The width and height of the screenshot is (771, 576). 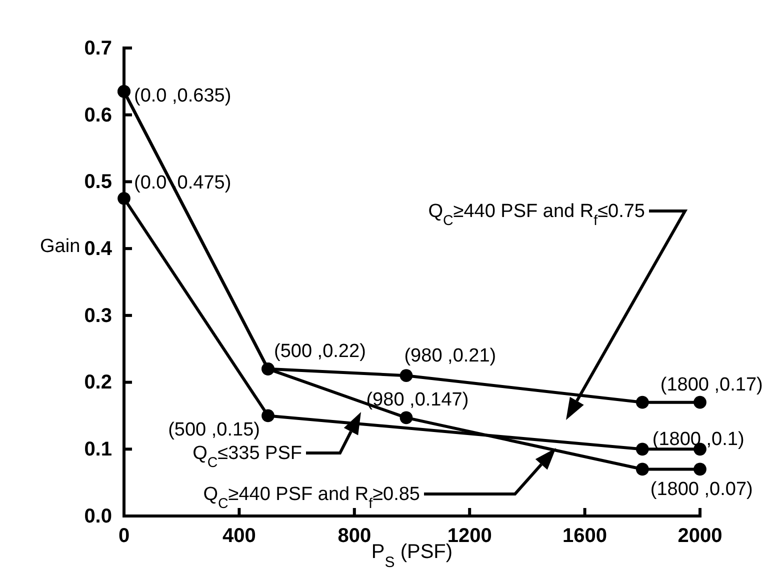 I want to click on x-axis-title: P$_{S}$ (PSF), so click(x=412, y=555).